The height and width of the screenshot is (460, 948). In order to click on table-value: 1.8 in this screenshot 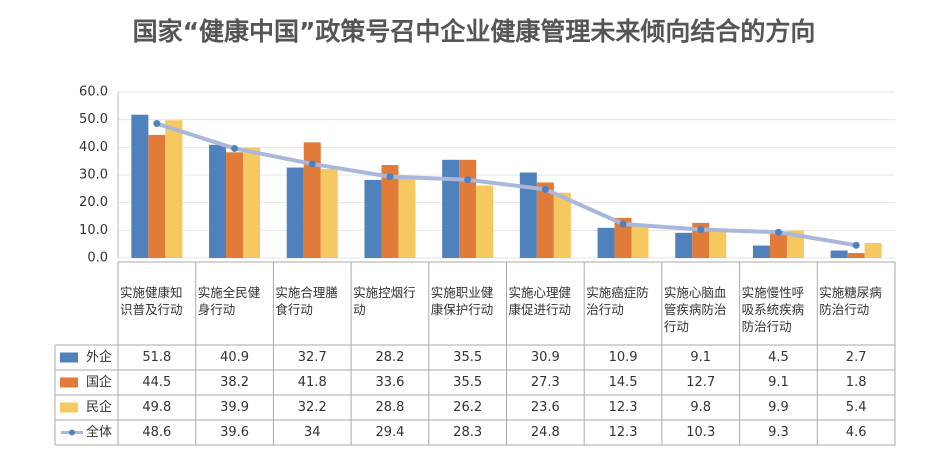, I will do `click(856, 382)`.